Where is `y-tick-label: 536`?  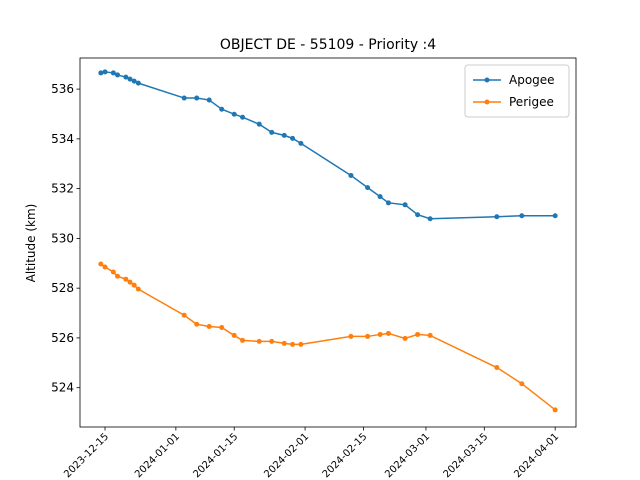 y-tick-label: 536 is located at coordinates (62, 89).